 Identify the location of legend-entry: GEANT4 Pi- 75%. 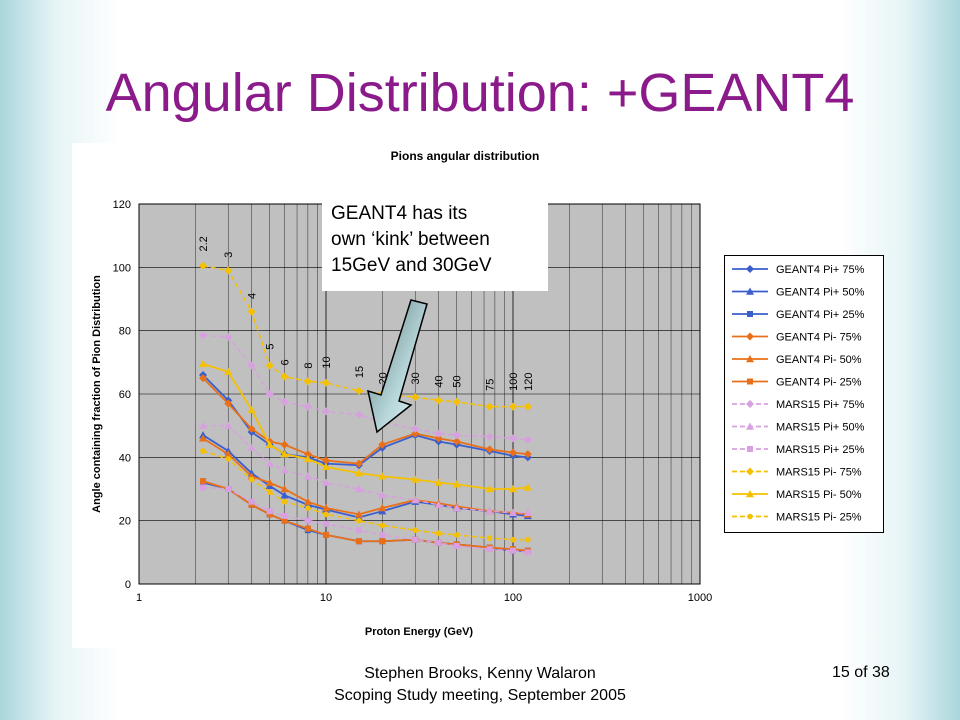
(797, 338).